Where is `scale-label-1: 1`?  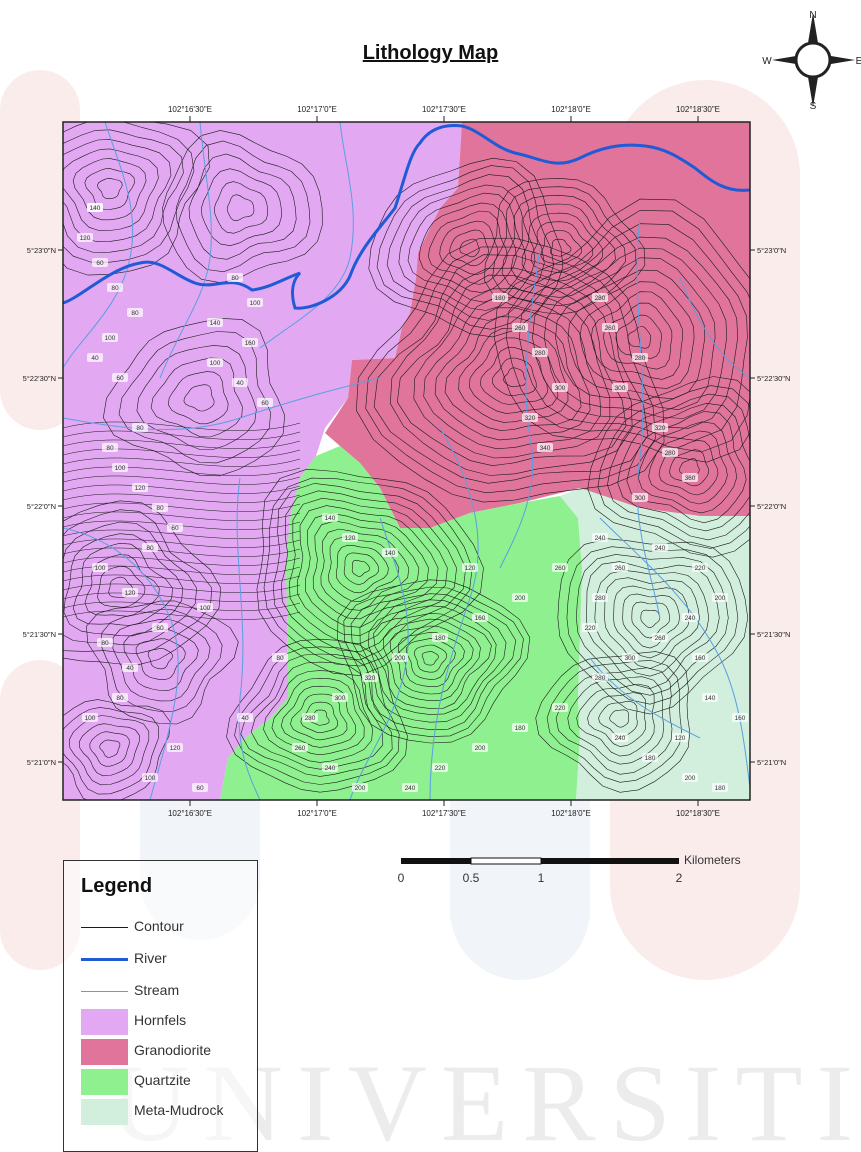
scale-label-1: 1 is located at coordinates (541, 878).